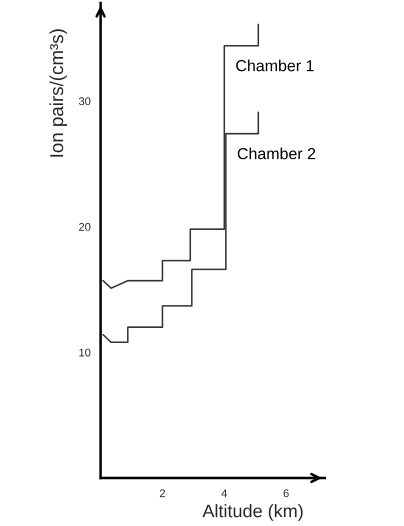 The image size is (404, 526). I want to click on y-tick-label: 30, so click(84, 101).